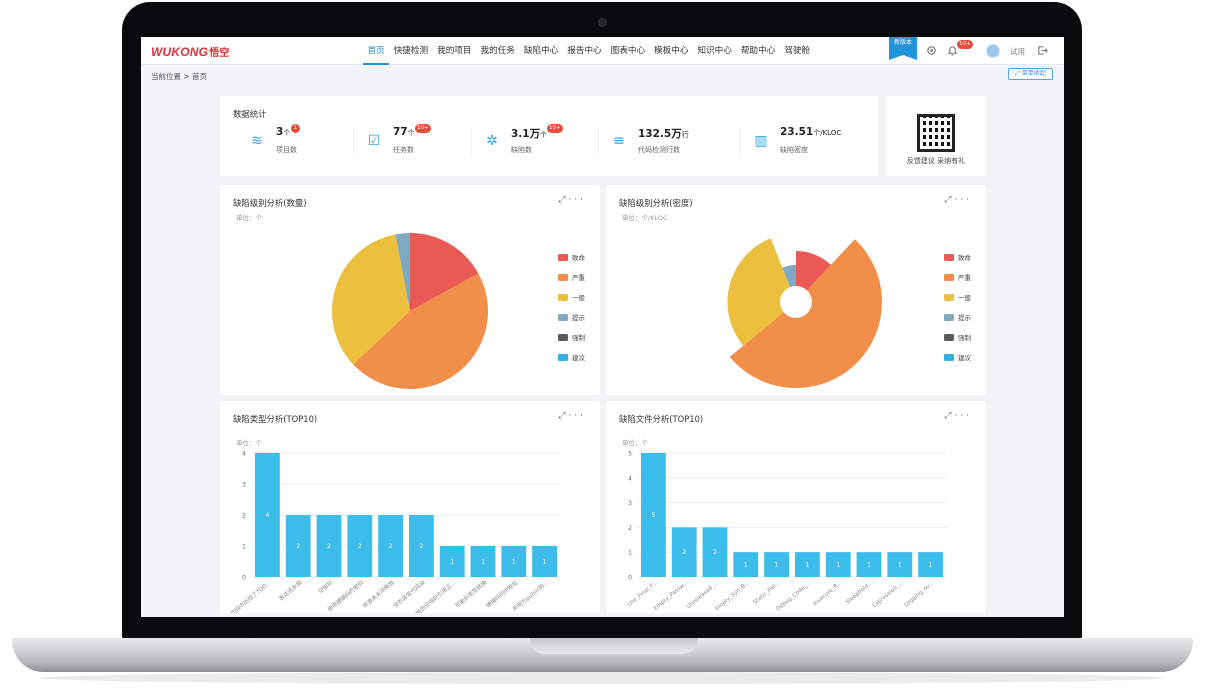 The width and height of the screenshot is (1205, 691). I want to click on feedback-card: 反馈建议 采纳有礼, so click(936, 136).